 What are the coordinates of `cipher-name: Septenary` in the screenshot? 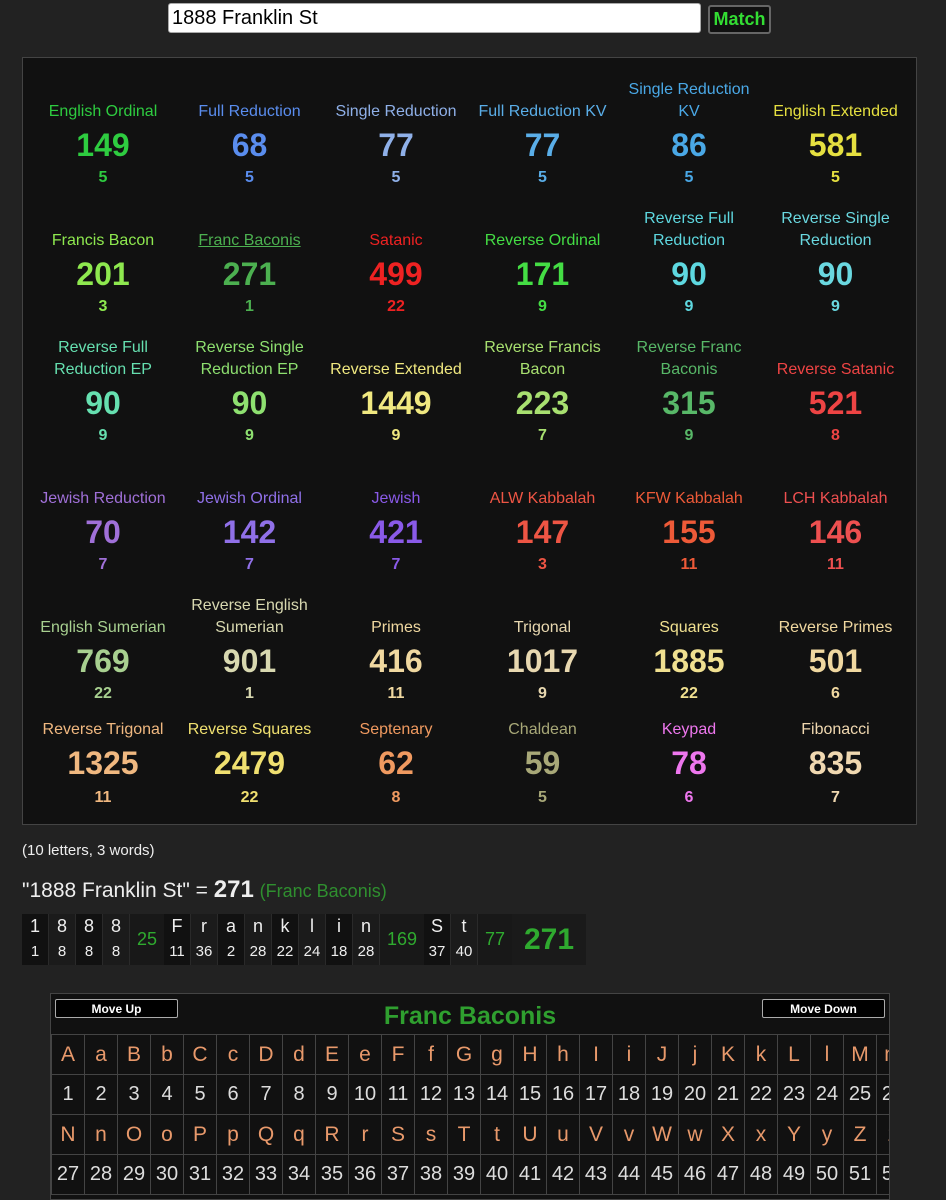 It's located at (396, 729).